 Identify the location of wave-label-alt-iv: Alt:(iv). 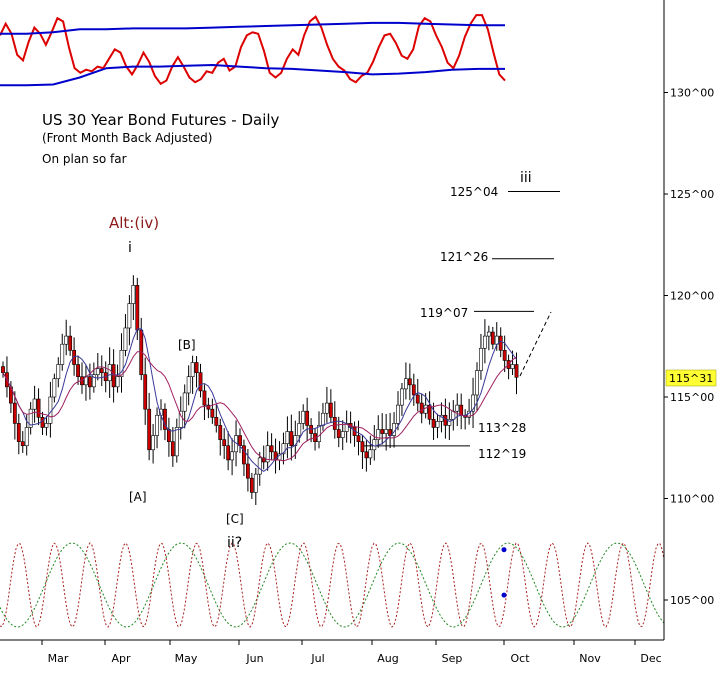
(134, 223).